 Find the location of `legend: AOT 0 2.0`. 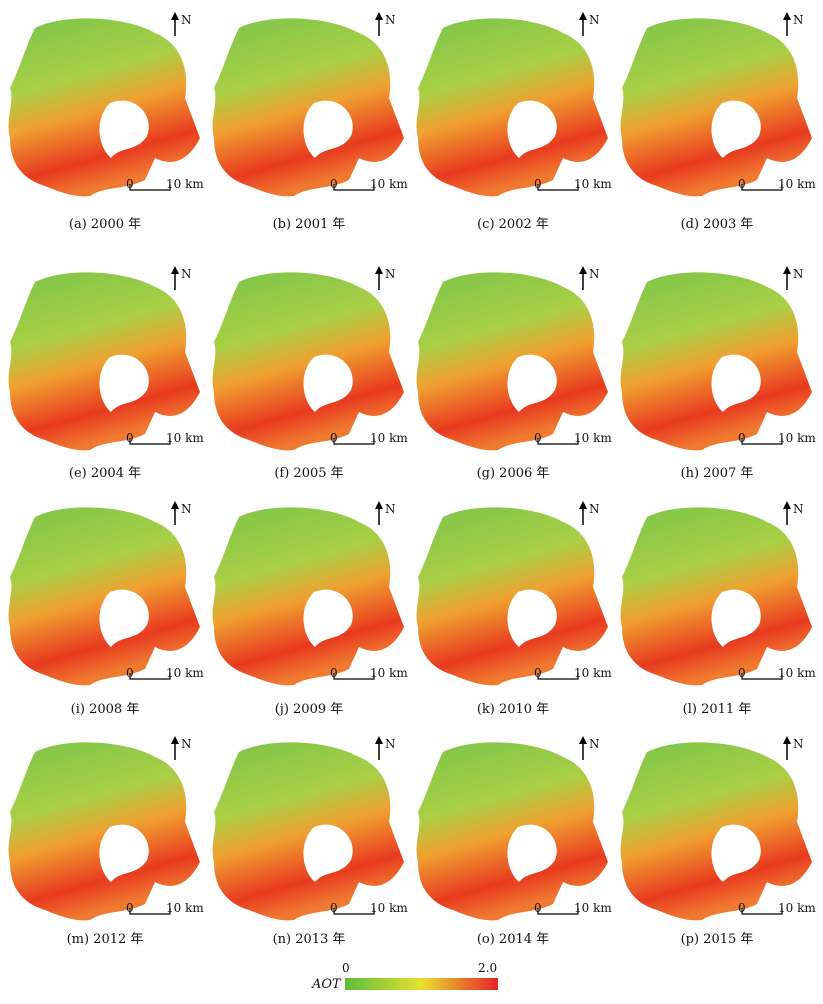

legend: AOT 0 2.0 is located at coordinates (404, 976).